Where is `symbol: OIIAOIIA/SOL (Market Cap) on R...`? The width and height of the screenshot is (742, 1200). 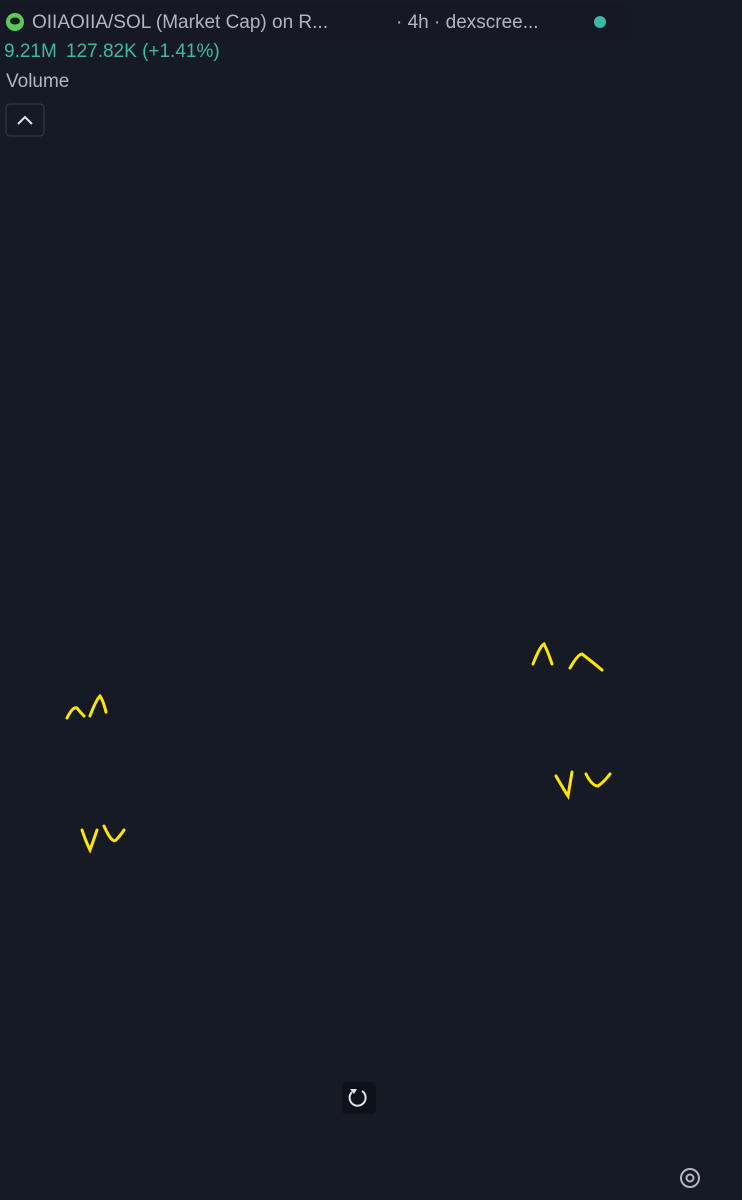 symbol: OIIAOIIA/SOL (Market Cap) on R... is located at coordinates (180, 22).